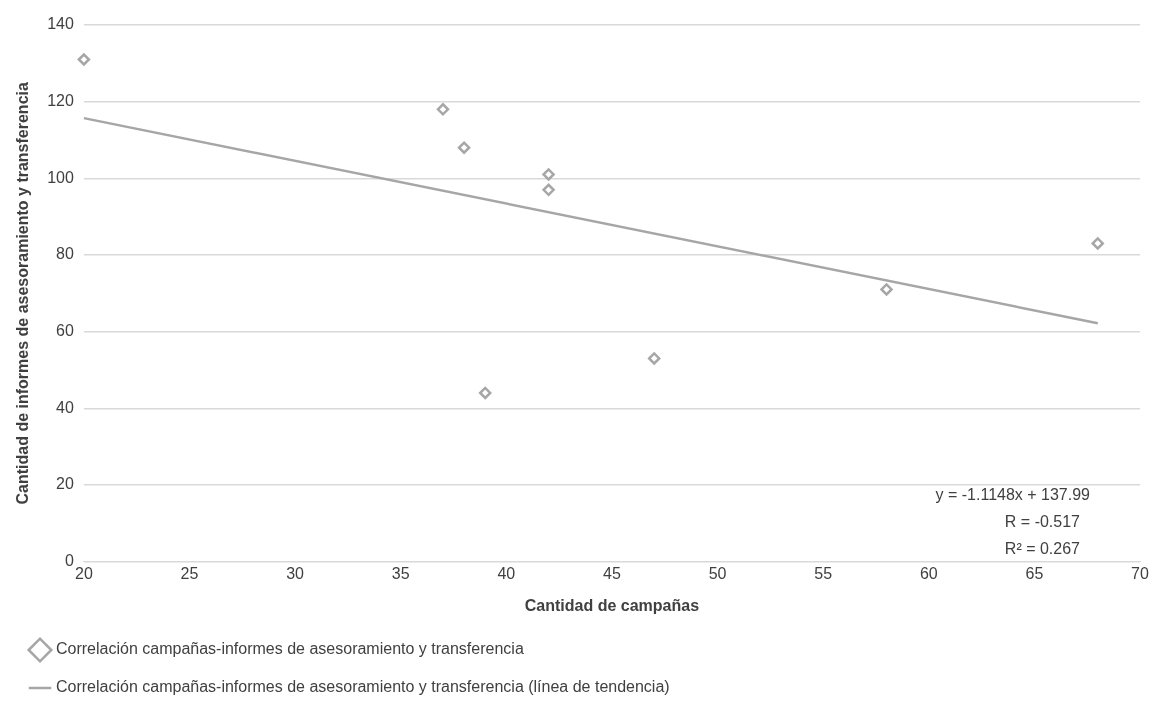 The image size is (1170, 716). Describe the element at coordinates (65, 484) in the screenshot. I see `y-tick-label: 20` at that location.